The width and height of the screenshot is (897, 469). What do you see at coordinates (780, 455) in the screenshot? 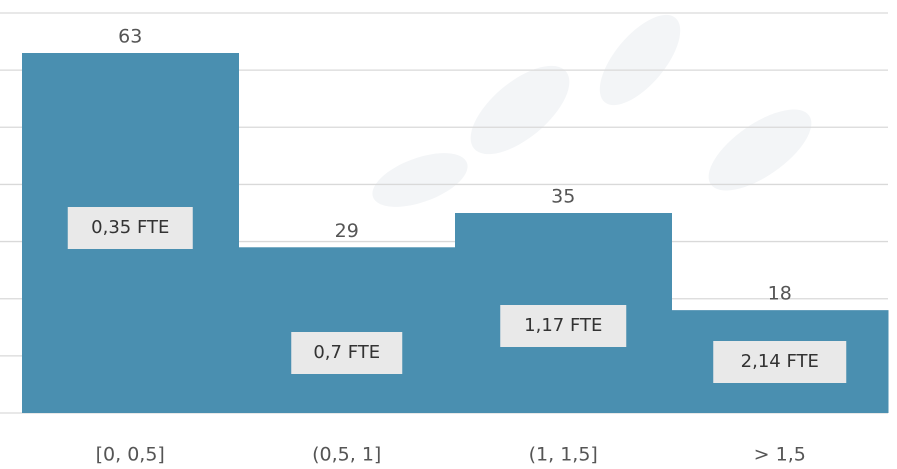
I see `x-tick-label: > 1,5` at bounding box center [780, 455].